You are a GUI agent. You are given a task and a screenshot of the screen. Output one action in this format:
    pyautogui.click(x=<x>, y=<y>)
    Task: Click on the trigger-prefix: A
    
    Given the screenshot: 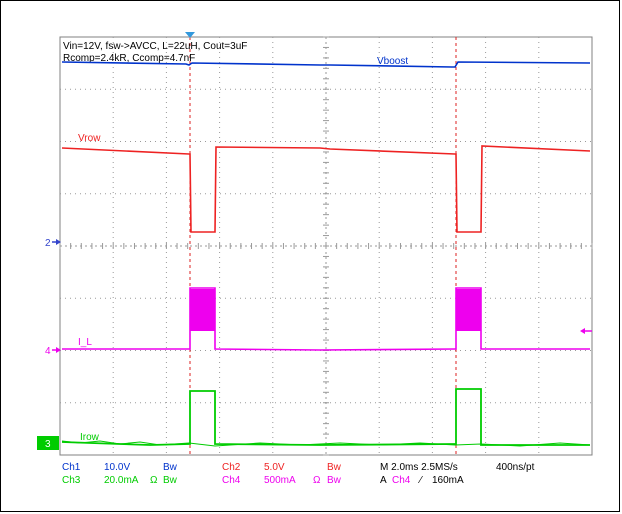 What is the action you would take?
    pyautogui.click(x=383, y=480)
    